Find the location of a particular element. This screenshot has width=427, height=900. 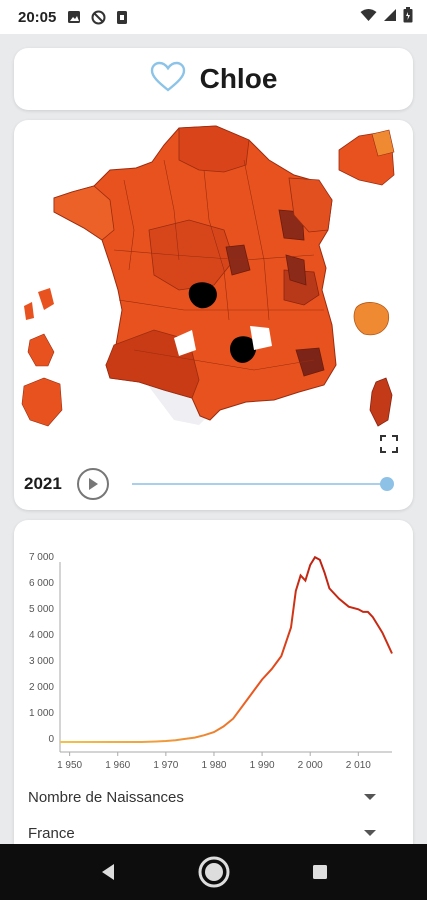

recents-button is located at coordinates (320, 872).